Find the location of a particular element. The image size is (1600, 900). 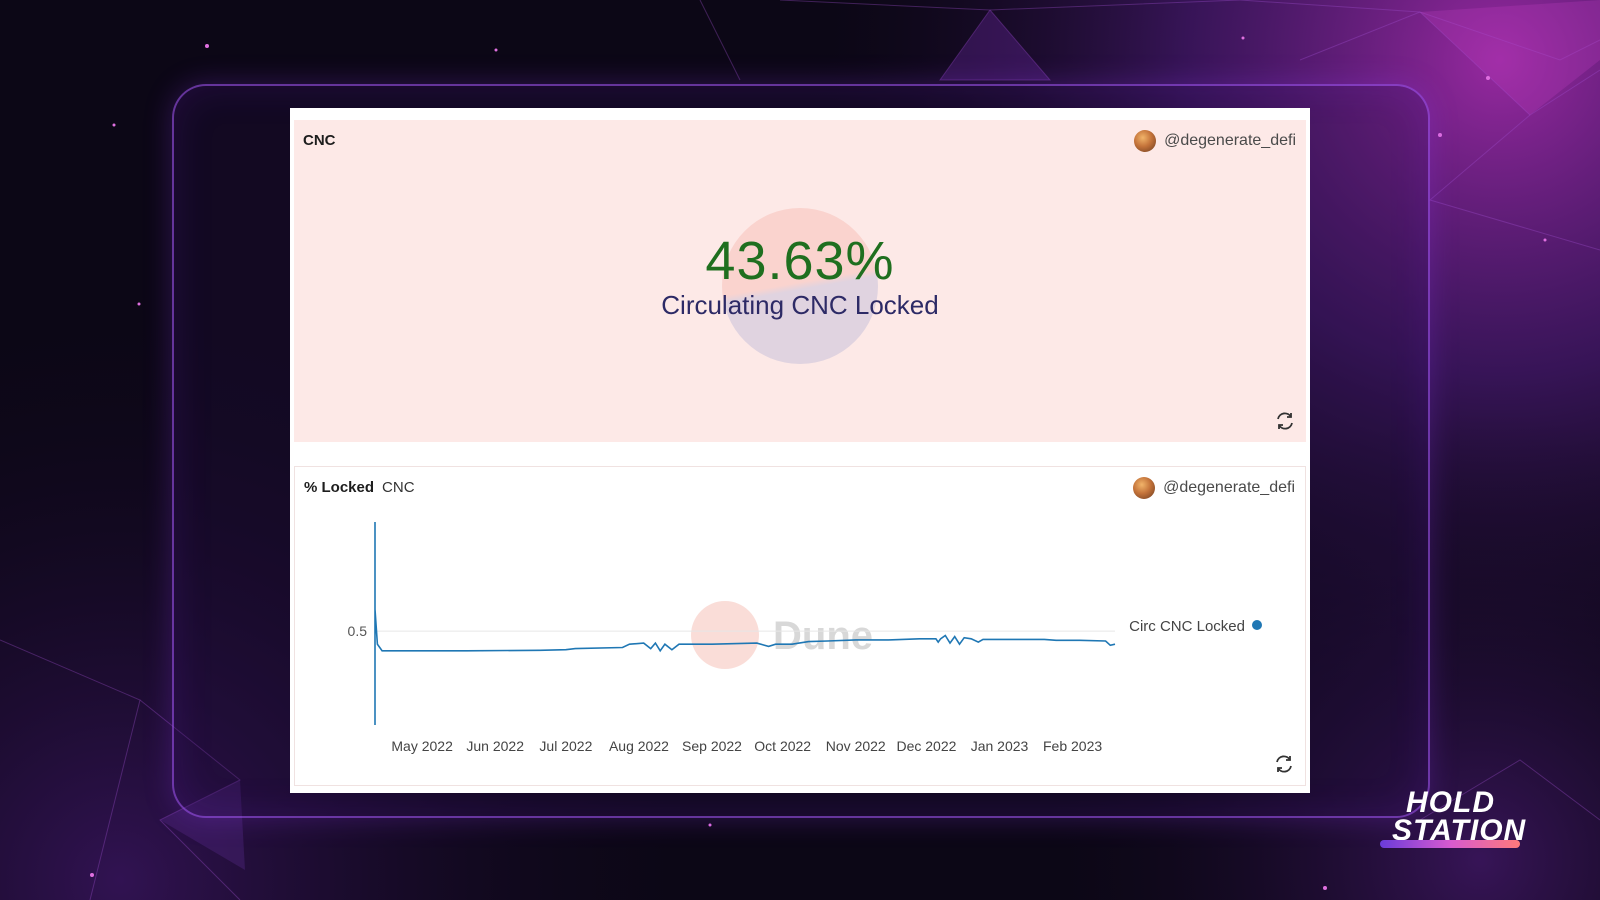

dune-watermark: Dune is located at coordinates (782, 635).